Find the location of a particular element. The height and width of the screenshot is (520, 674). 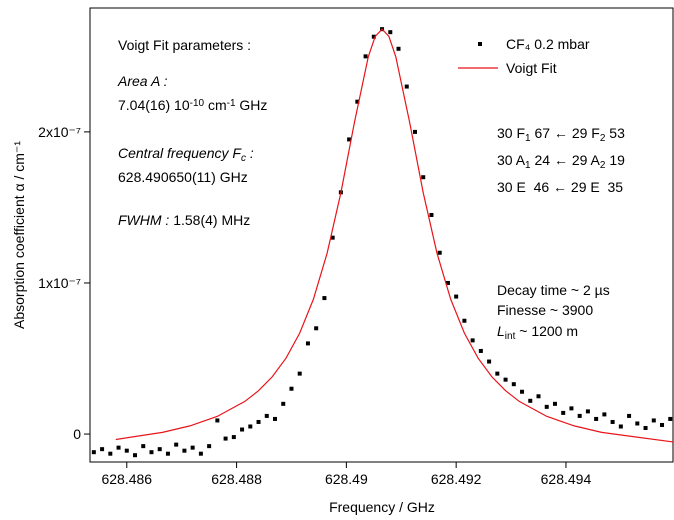

annotation-part: Finesse ~ 3900 is located at coordinates (545, 310).